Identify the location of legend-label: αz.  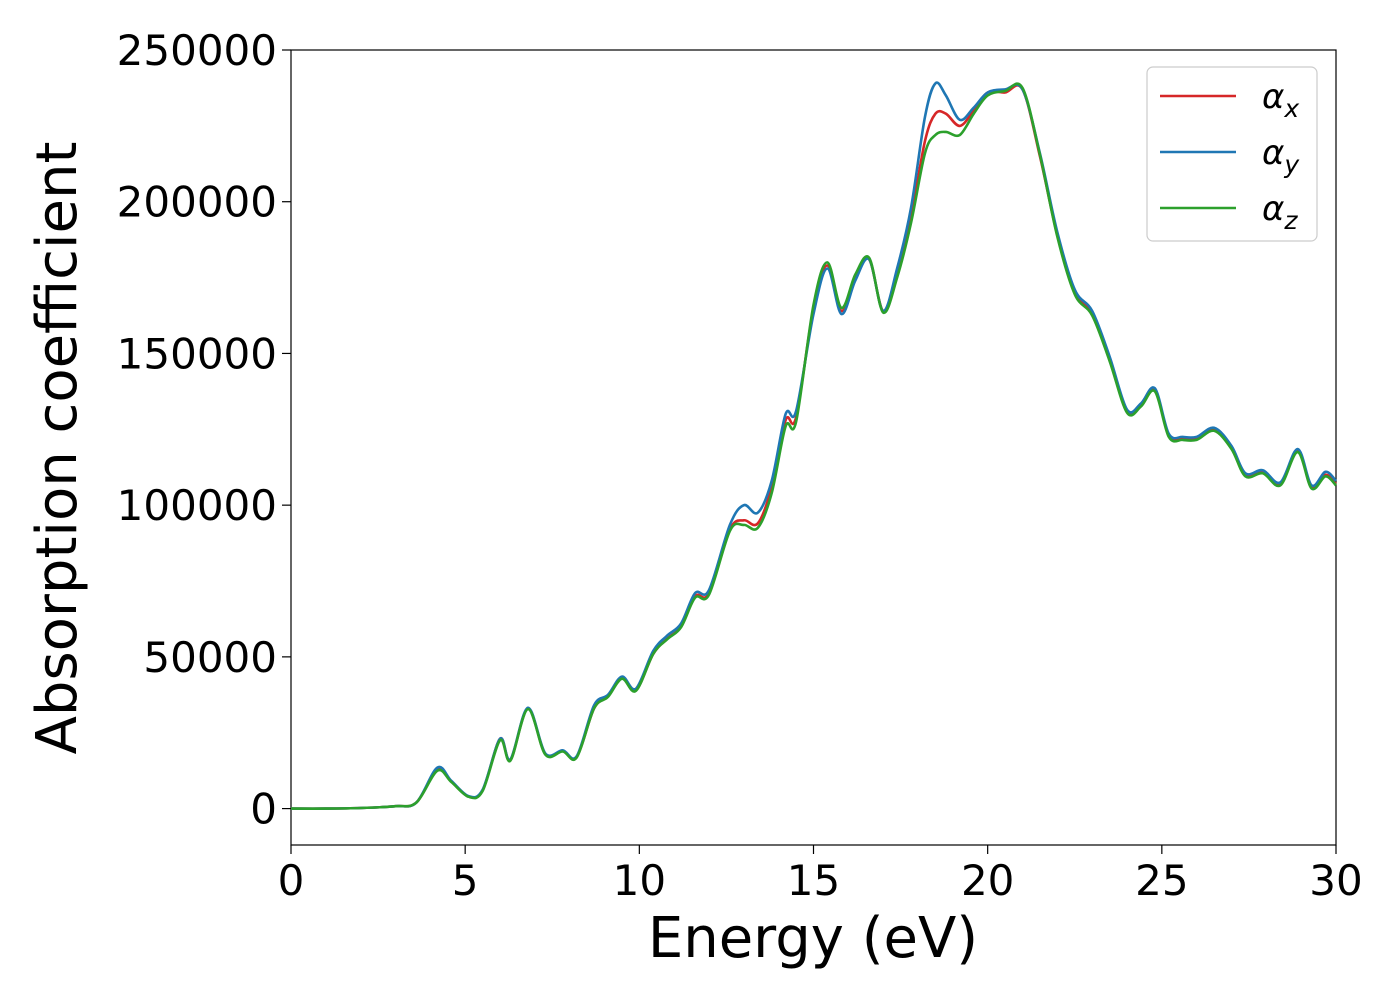
(1280, 212).